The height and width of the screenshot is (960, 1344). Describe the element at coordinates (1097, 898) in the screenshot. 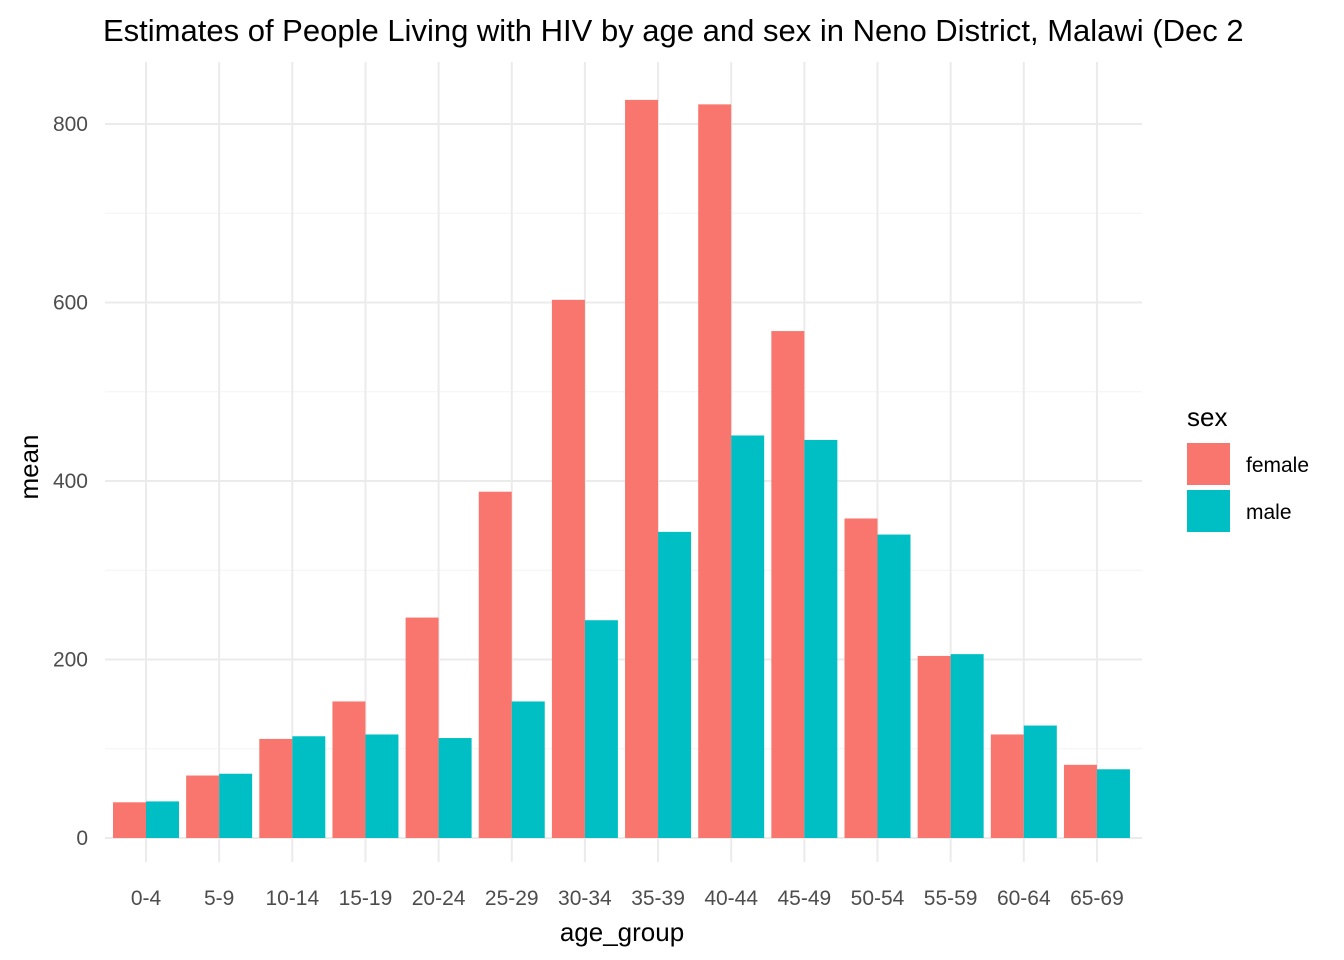

I see `x-tick-label: 65-69` at that location.